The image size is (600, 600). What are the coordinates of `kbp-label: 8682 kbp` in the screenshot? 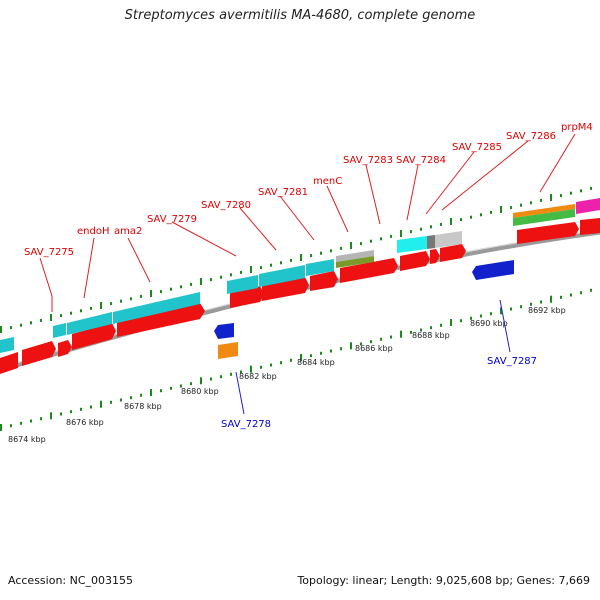 It's located at (258, 376).